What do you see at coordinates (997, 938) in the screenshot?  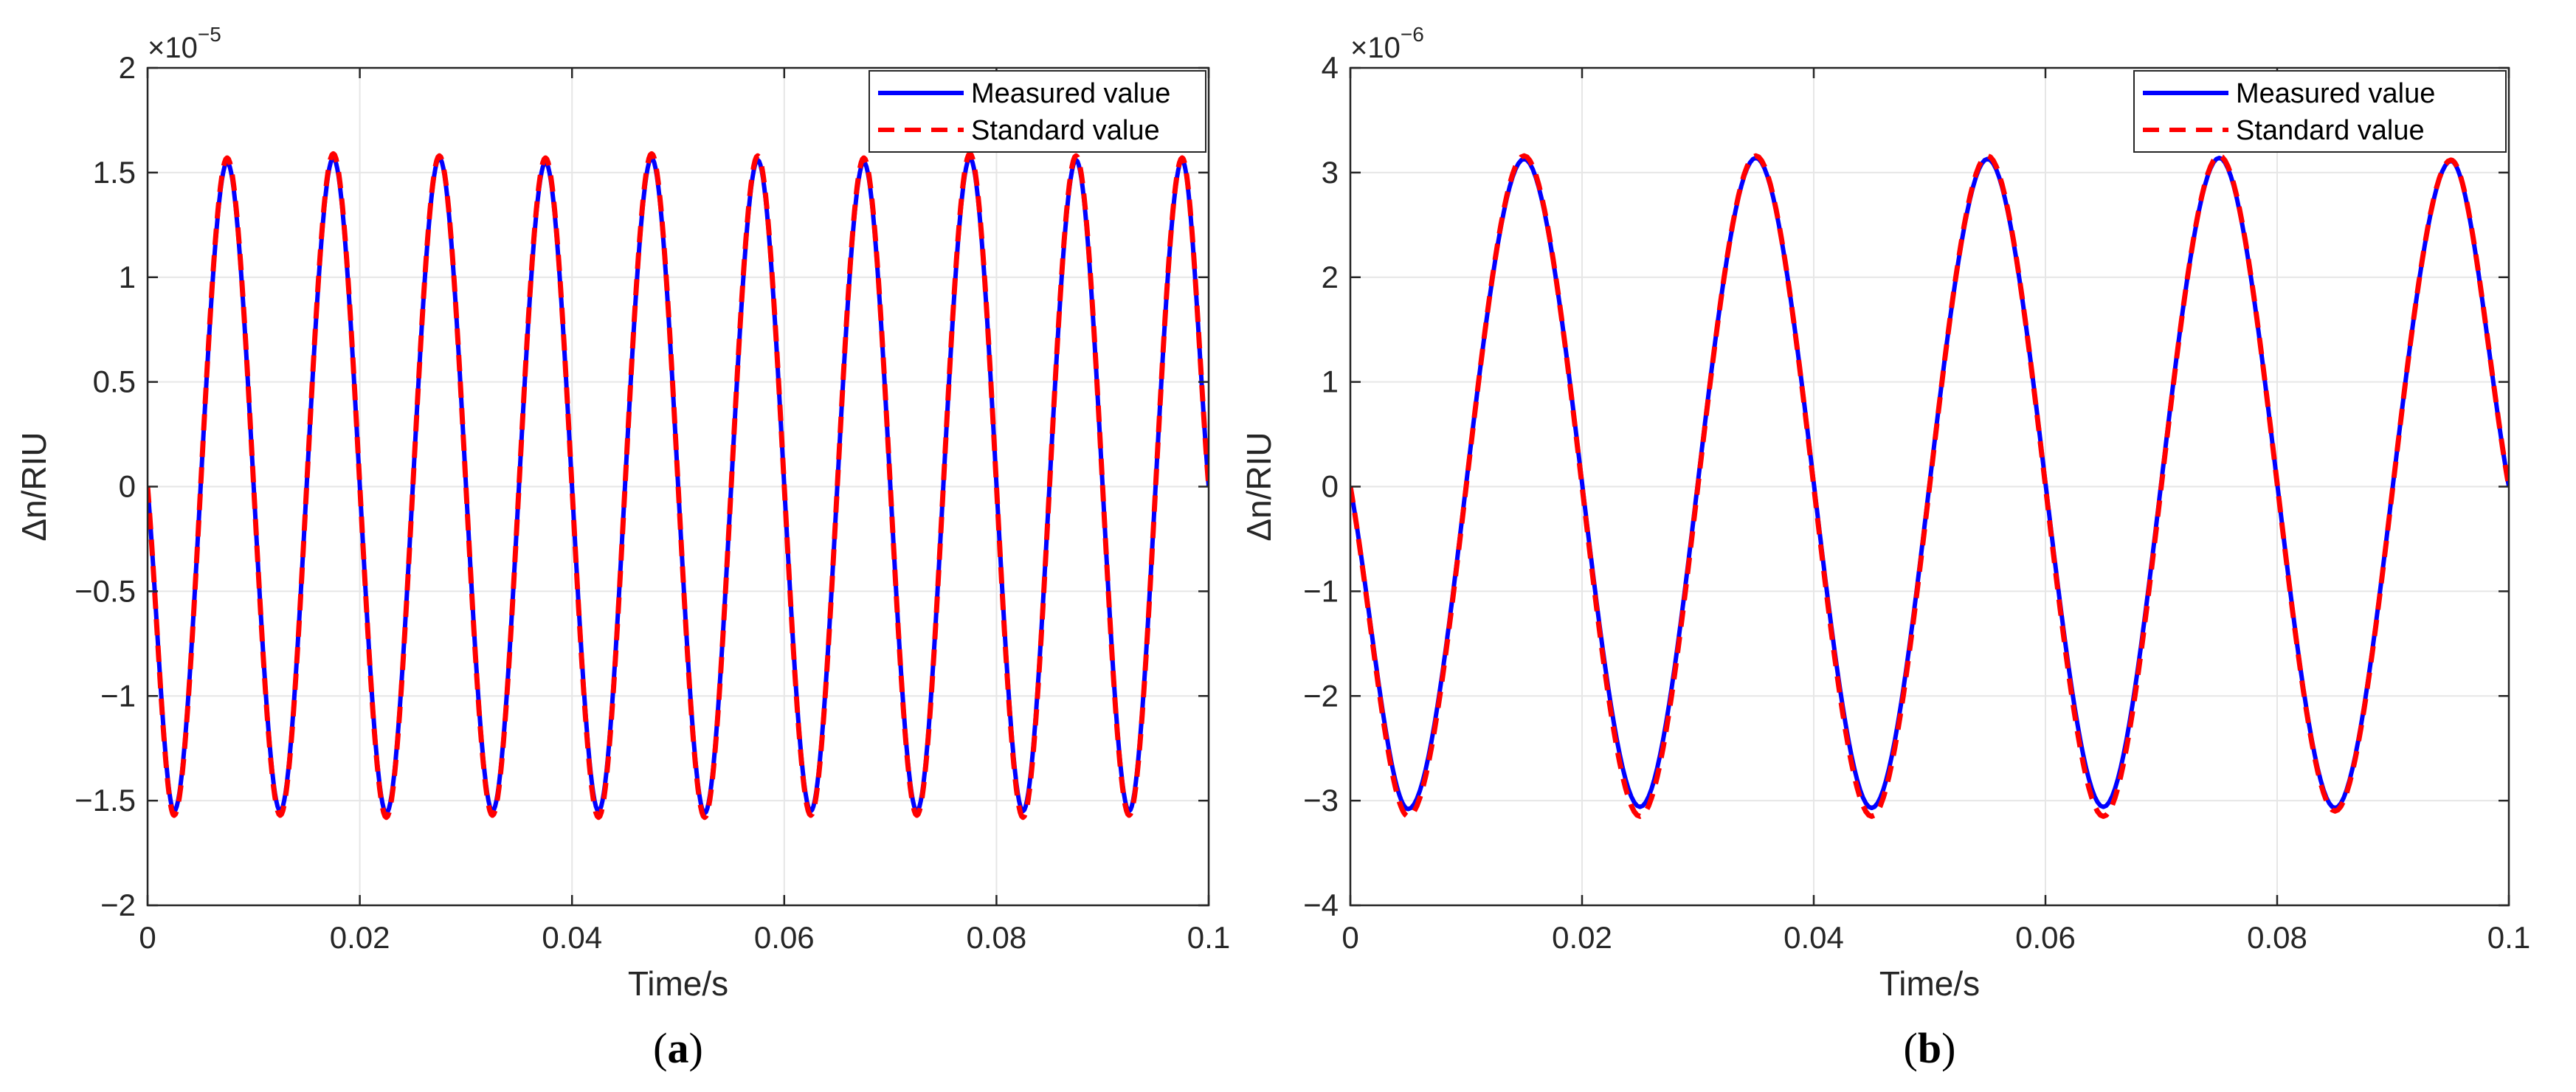 I see `panel-a-xtick-label-4: 0.08` at bounding box center [997, 938].